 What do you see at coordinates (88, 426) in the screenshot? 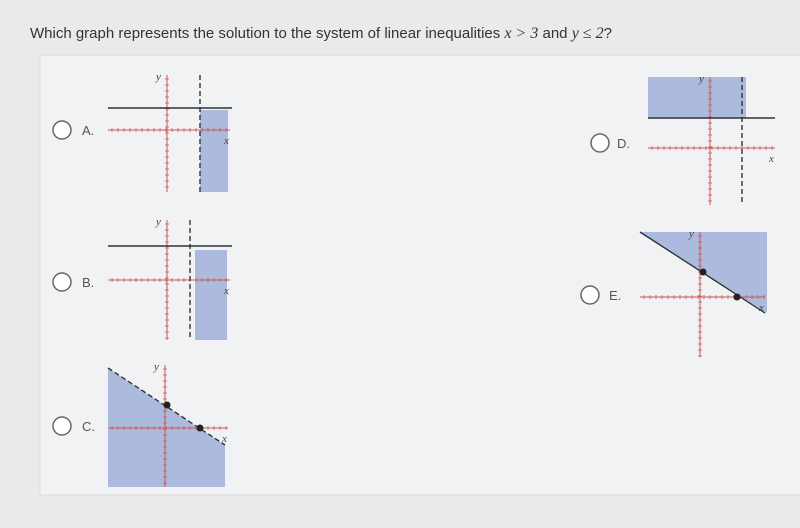
I see `option-label: C.` at bounding box center [88, 426].